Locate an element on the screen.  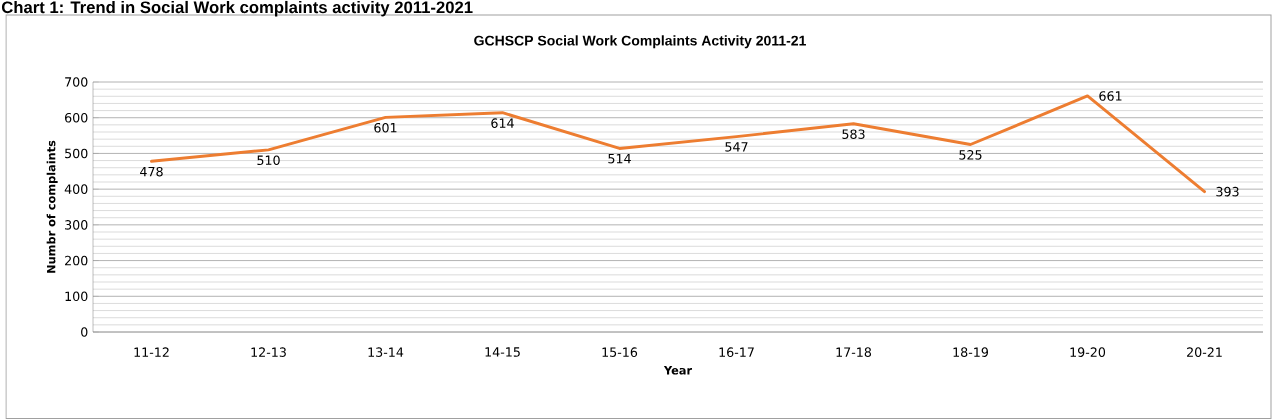
x-axis-title: Year is located at coordinates (678, 370).